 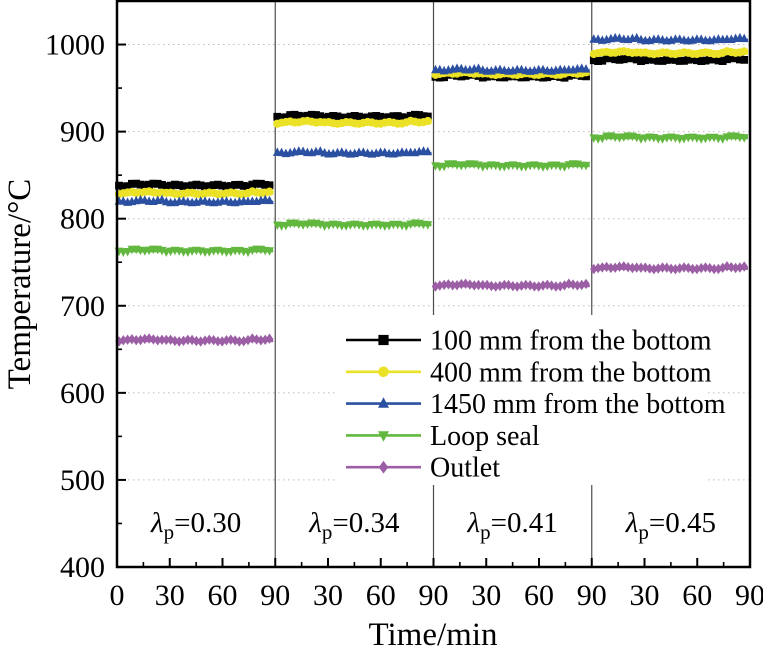 I want to click on legend-item: 1450 mm from the bottom, so click(x=536, y=404).